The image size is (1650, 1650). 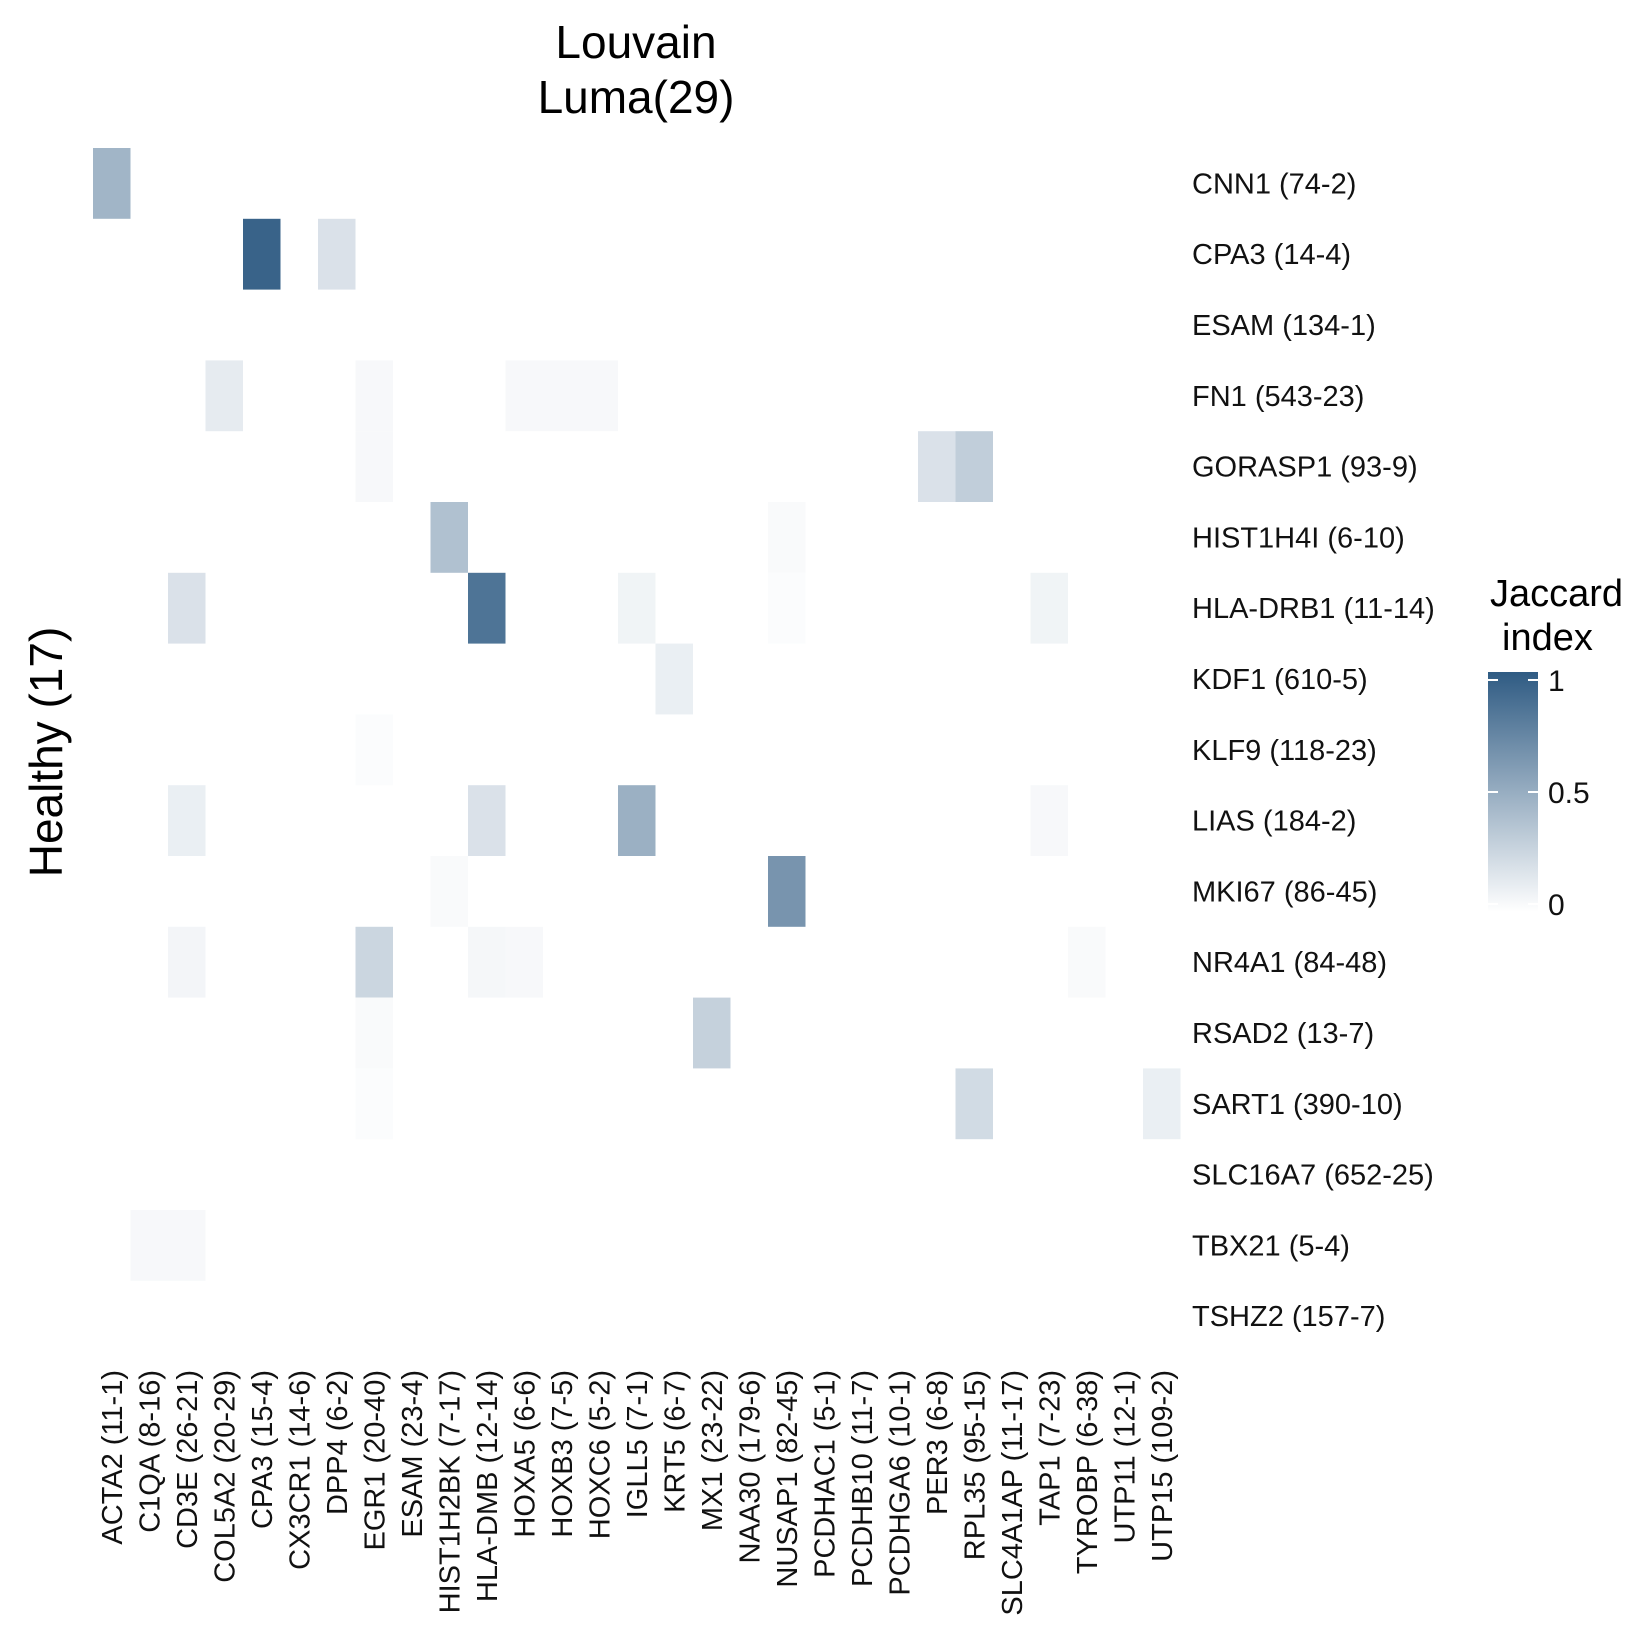 I want to click on row-label: GORASP1 (93-9), so click(x=1305, y=468).